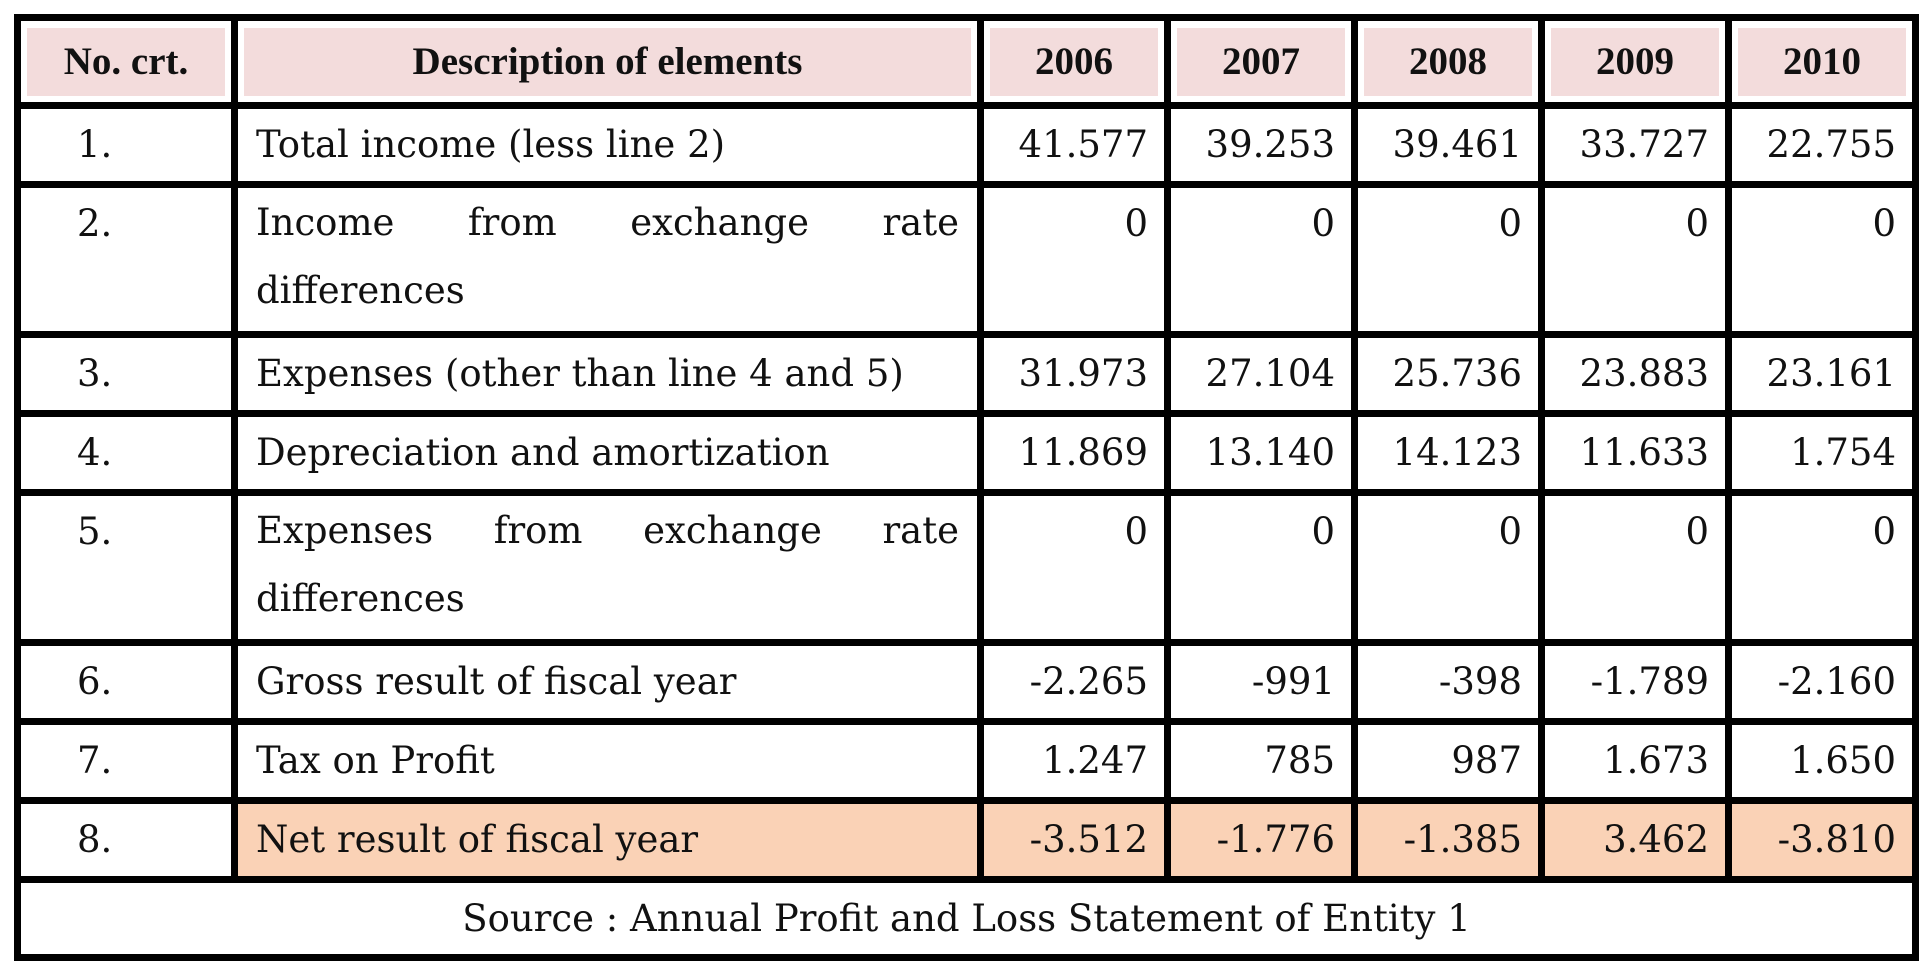  I want to click on value-2010: -3.810, so click(1825, 843).